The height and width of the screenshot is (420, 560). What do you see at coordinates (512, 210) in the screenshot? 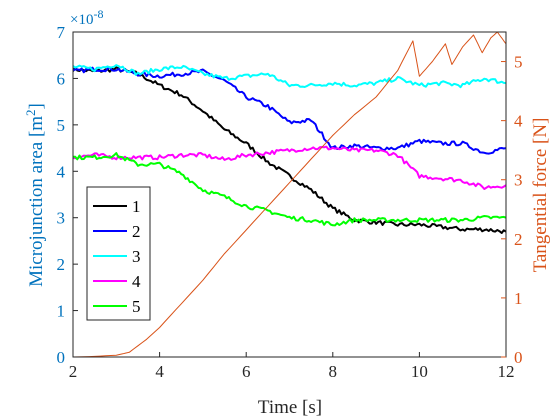
I see `right-y-axis: 0 1 2 3 4 5` at bounding box center [512, 210].